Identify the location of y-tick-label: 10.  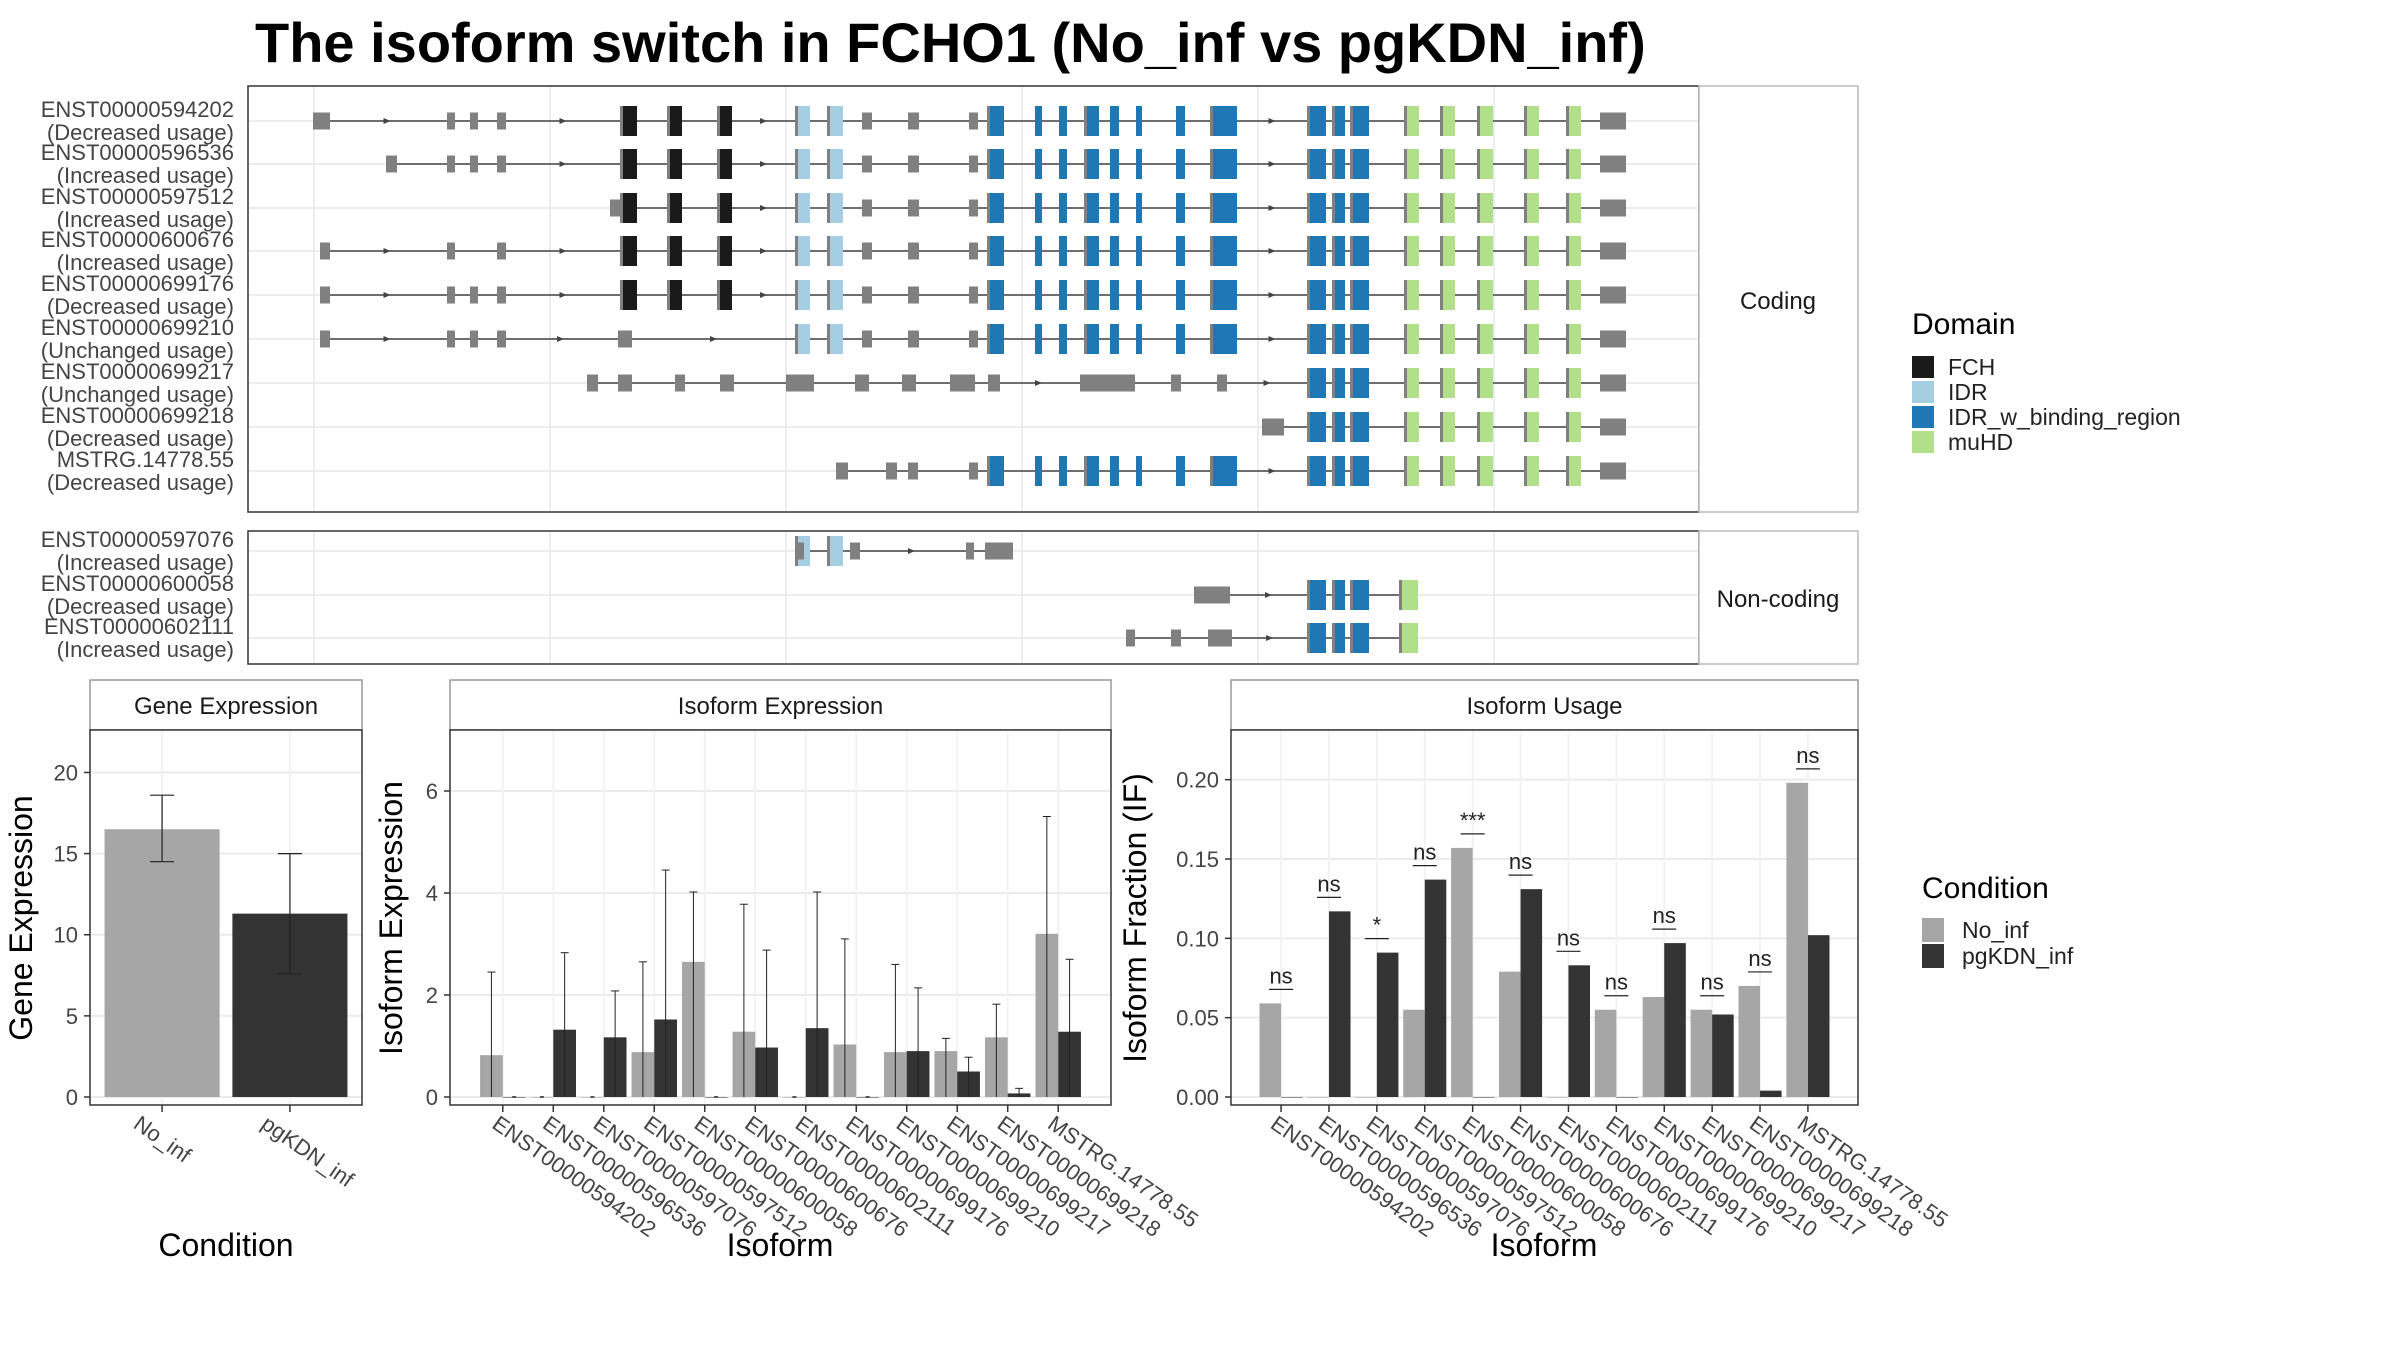
(66, 935).